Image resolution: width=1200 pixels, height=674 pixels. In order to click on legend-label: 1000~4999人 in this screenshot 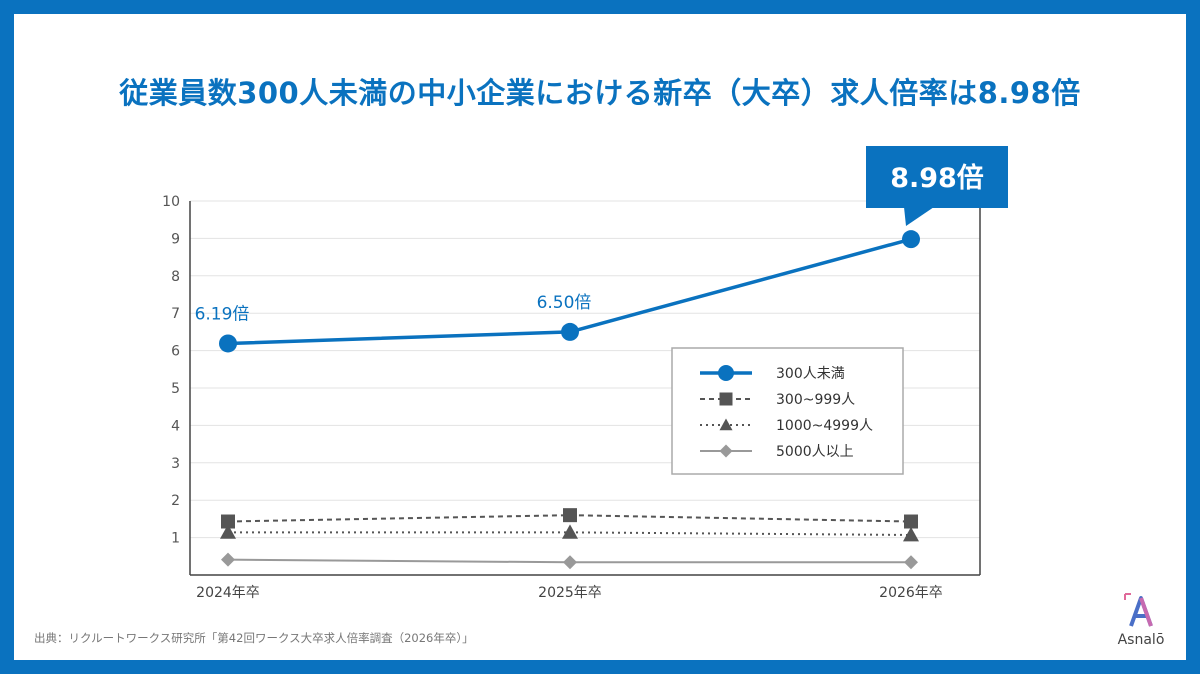, I will do `click(824, 426)`.